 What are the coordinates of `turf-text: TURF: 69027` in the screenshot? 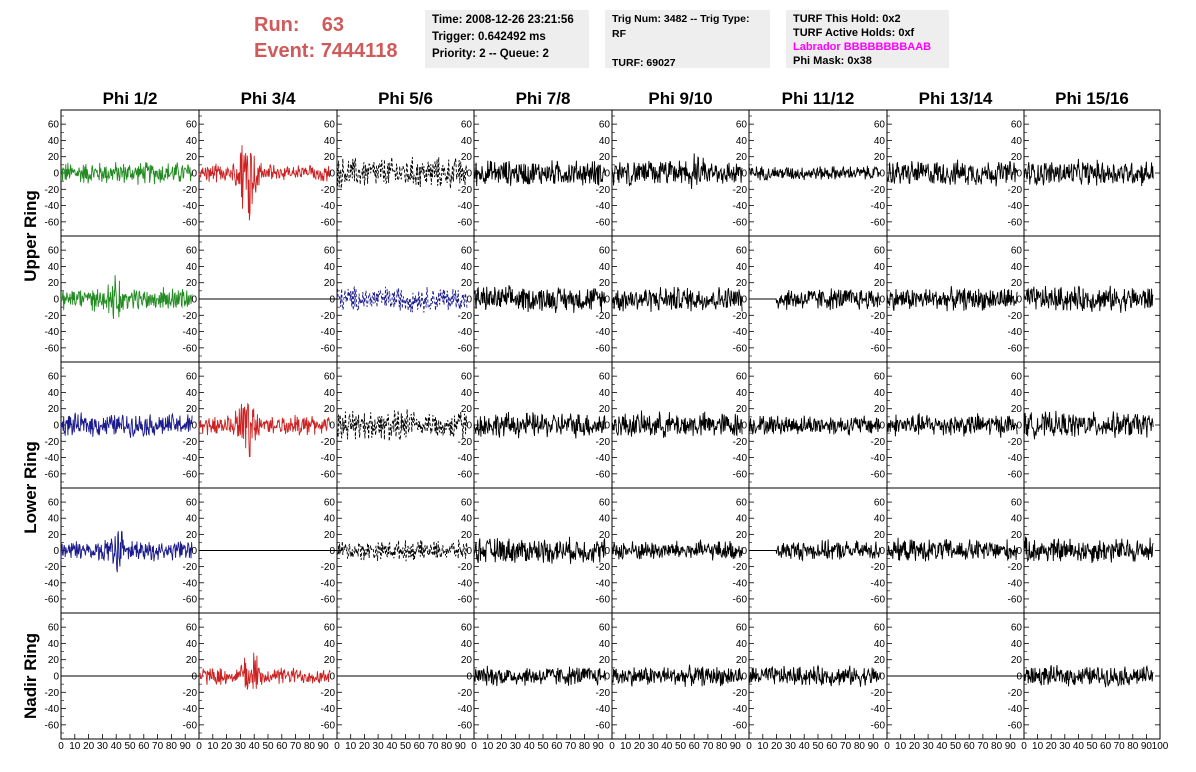 It's located at (644, 63).